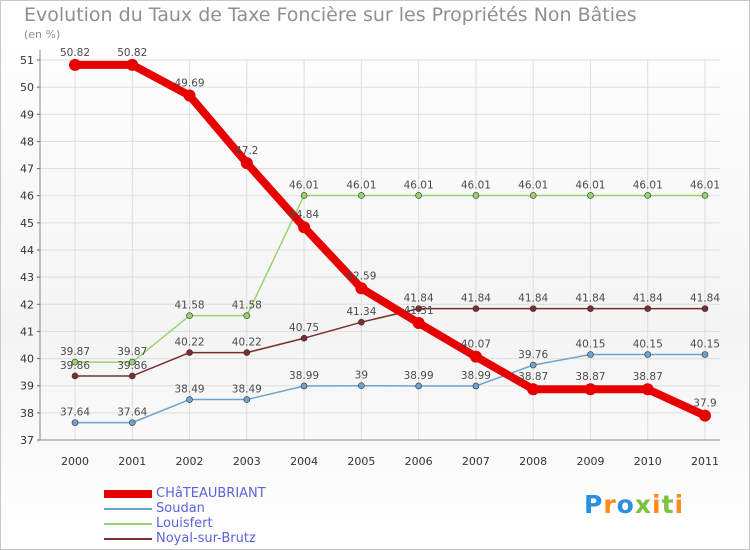 The height and width of the screenshot is (550, 750). I want to click on y-tick-label: 47, so click(27, 169).